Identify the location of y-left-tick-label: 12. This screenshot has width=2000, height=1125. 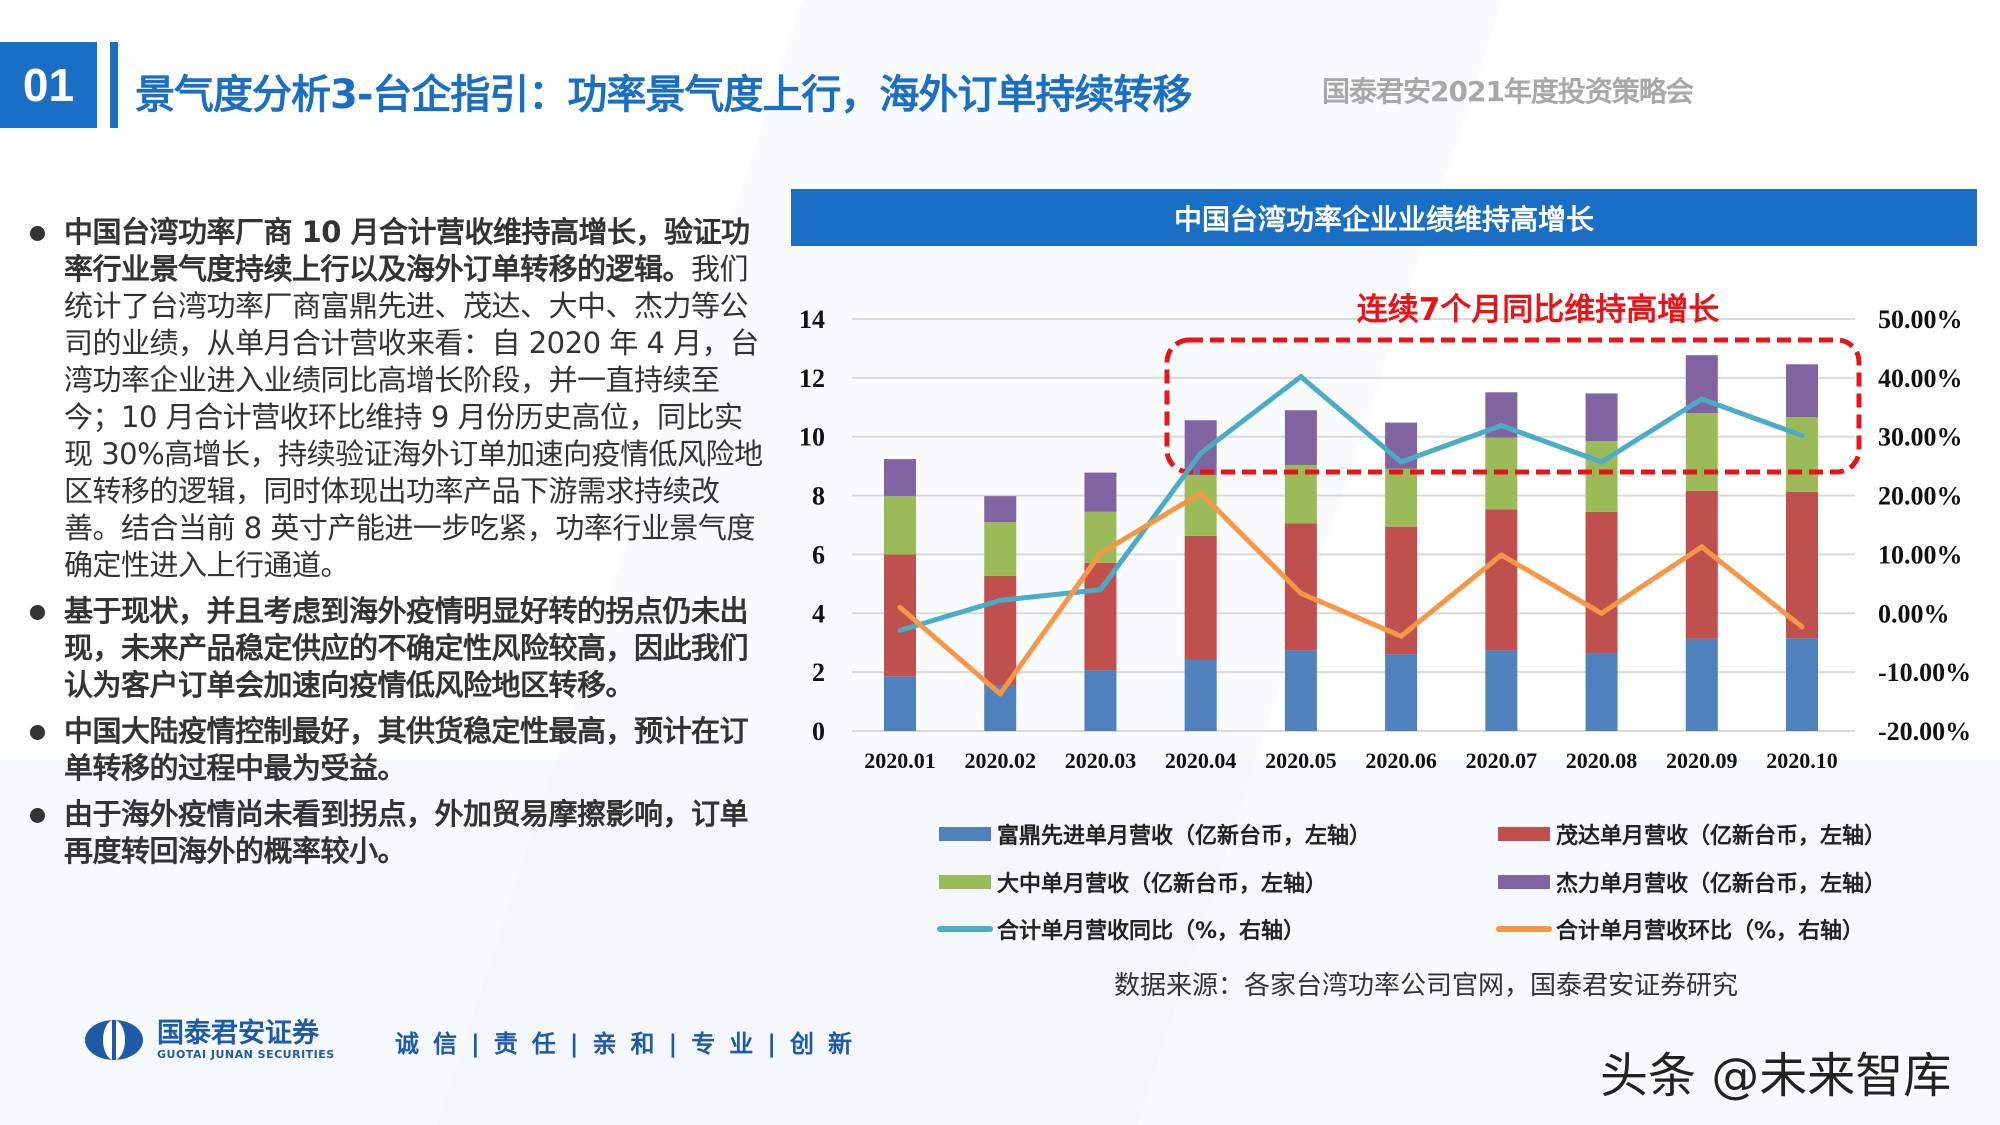
(812, 378).